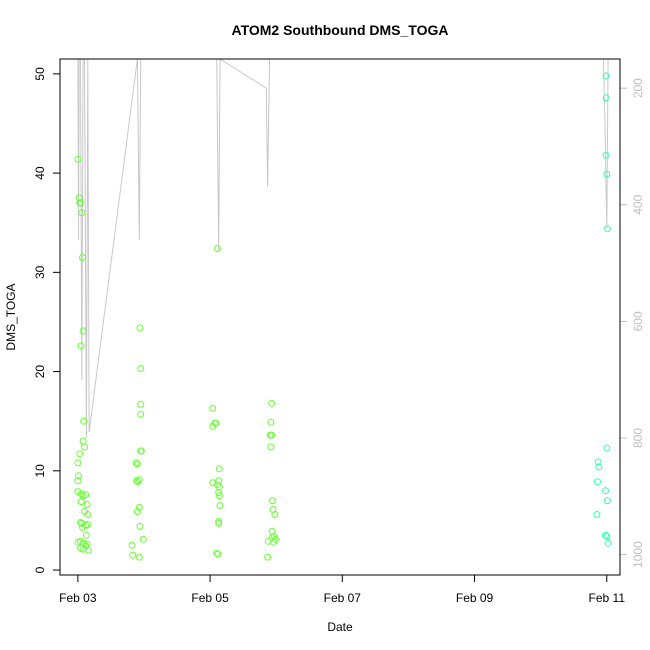 Image resolution: width=650 pixels, height=650 pixels. I want to click on x-tick-label: Feb 09, so click(475, 598).